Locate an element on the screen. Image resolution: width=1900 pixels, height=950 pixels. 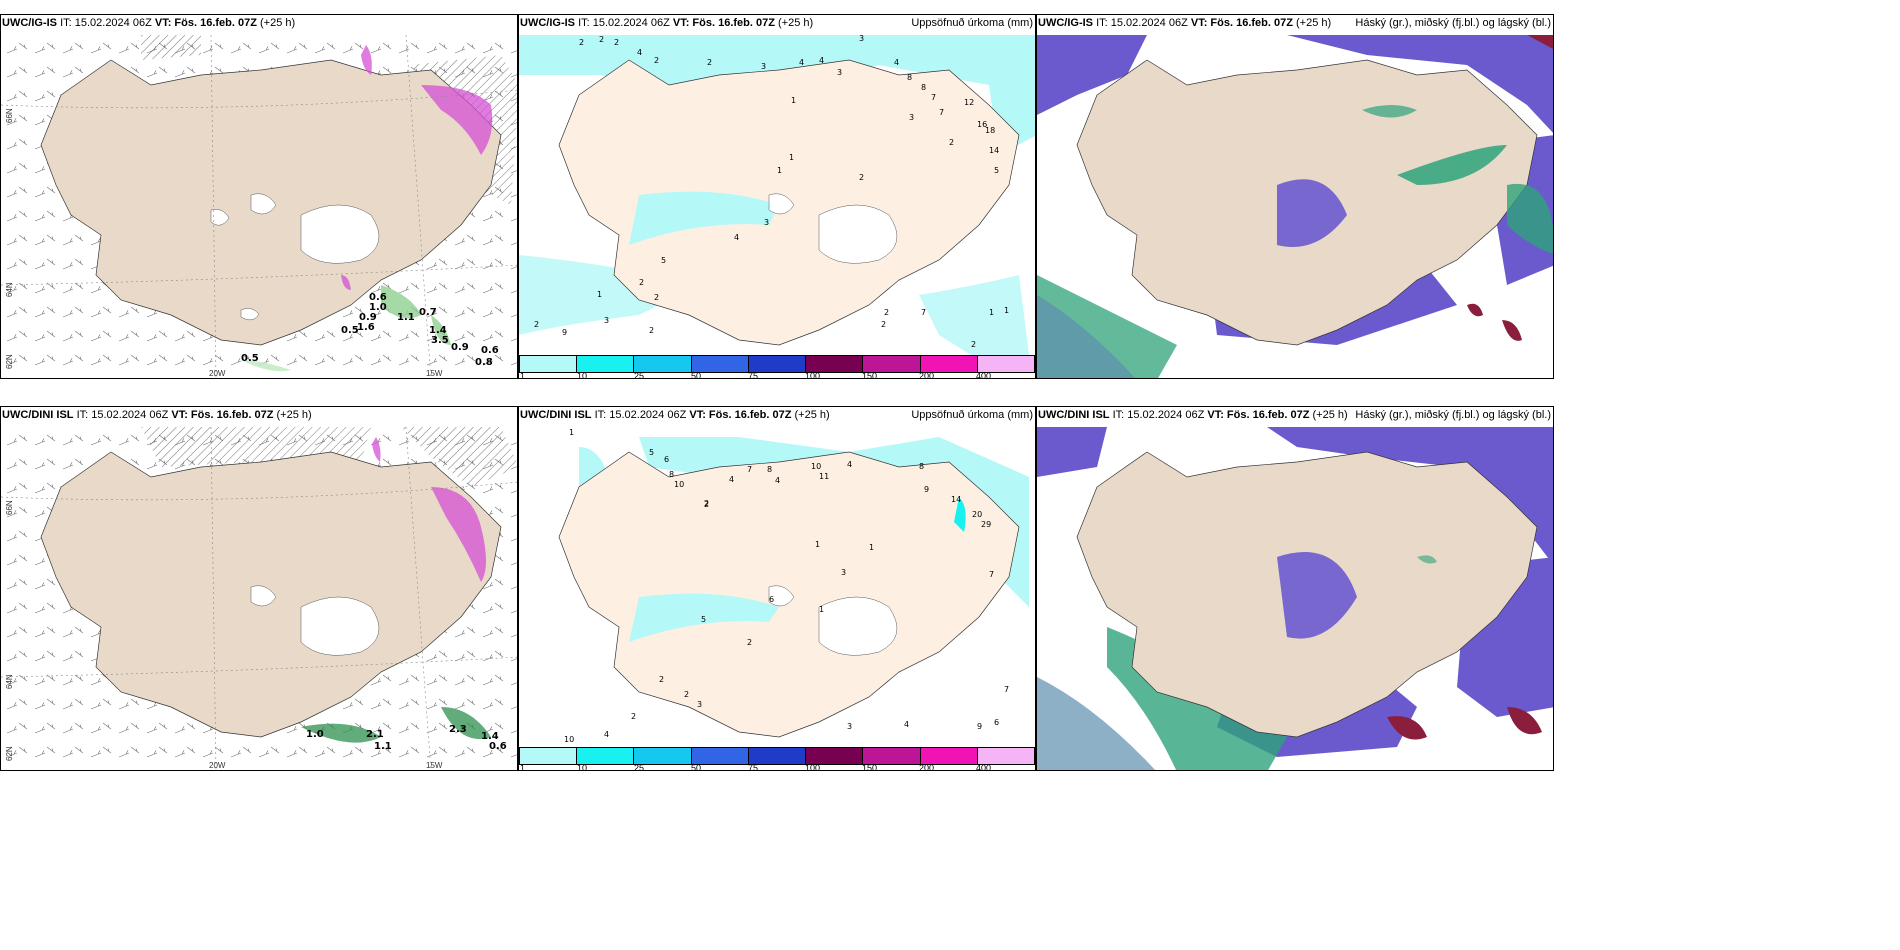
precip-value: 14 is located at coordinates (956, 499).